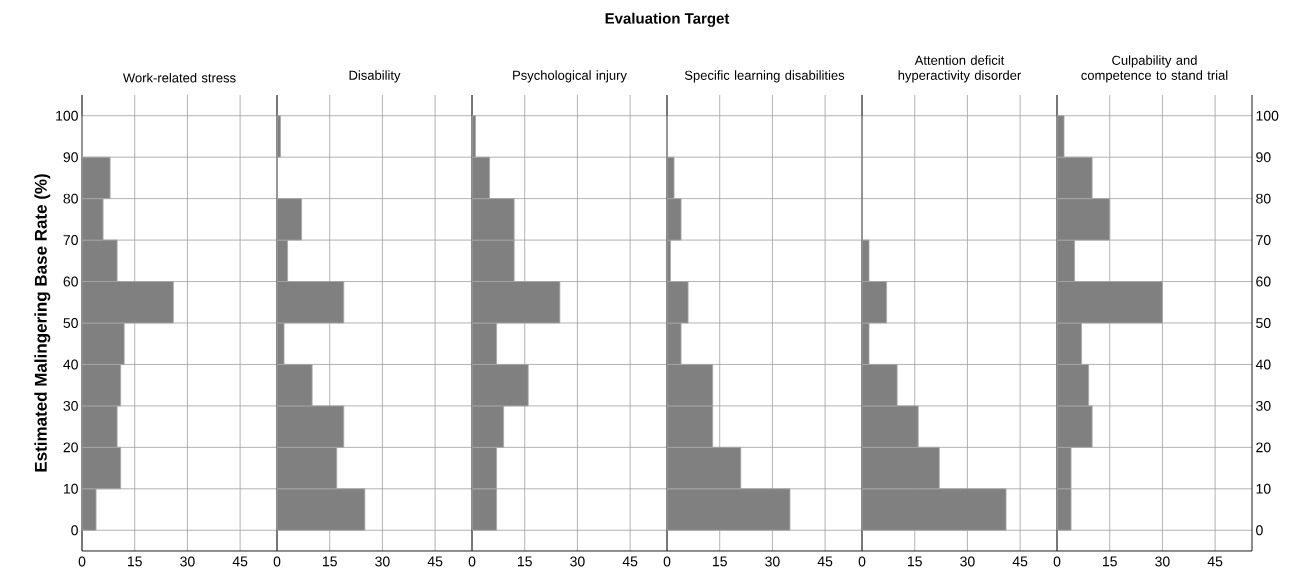 Image resolution: width=1298 pixels, height=580 pixels. What do you see at coordinates (960, 69) in the screenshot?
I see `chart-title: Attention deficit hyperactivity disorder` at bounding box center [960, 69].